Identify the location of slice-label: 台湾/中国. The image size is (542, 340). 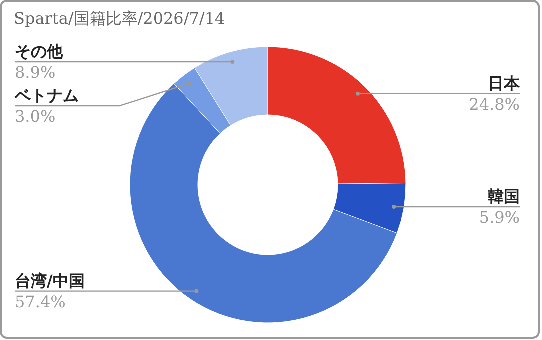
(50, 280).